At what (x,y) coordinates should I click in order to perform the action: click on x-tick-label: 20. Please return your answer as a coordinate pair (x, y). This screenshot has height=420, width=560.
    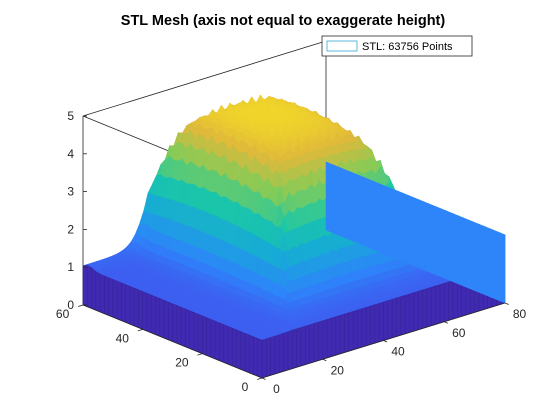
    Looking at the image, I should click on (338, 370).